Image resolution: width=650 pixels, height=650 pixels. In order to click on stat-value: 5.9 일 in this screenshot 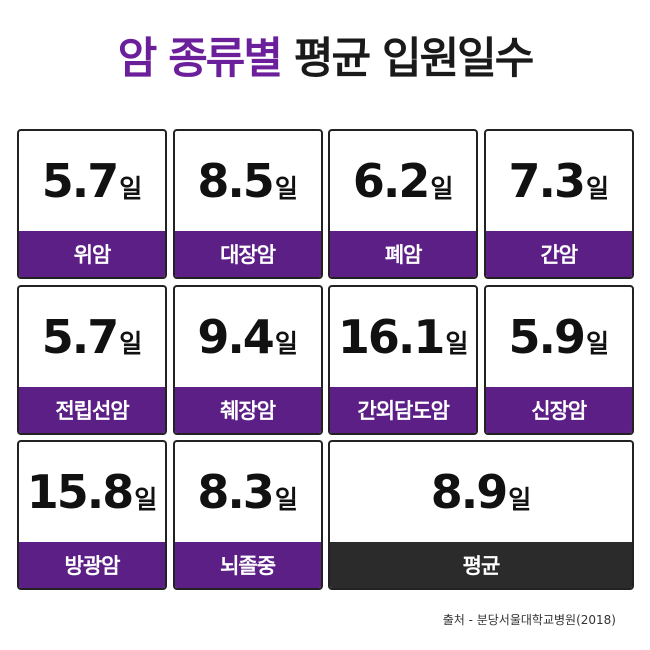, I will do `click(559, 337)`.